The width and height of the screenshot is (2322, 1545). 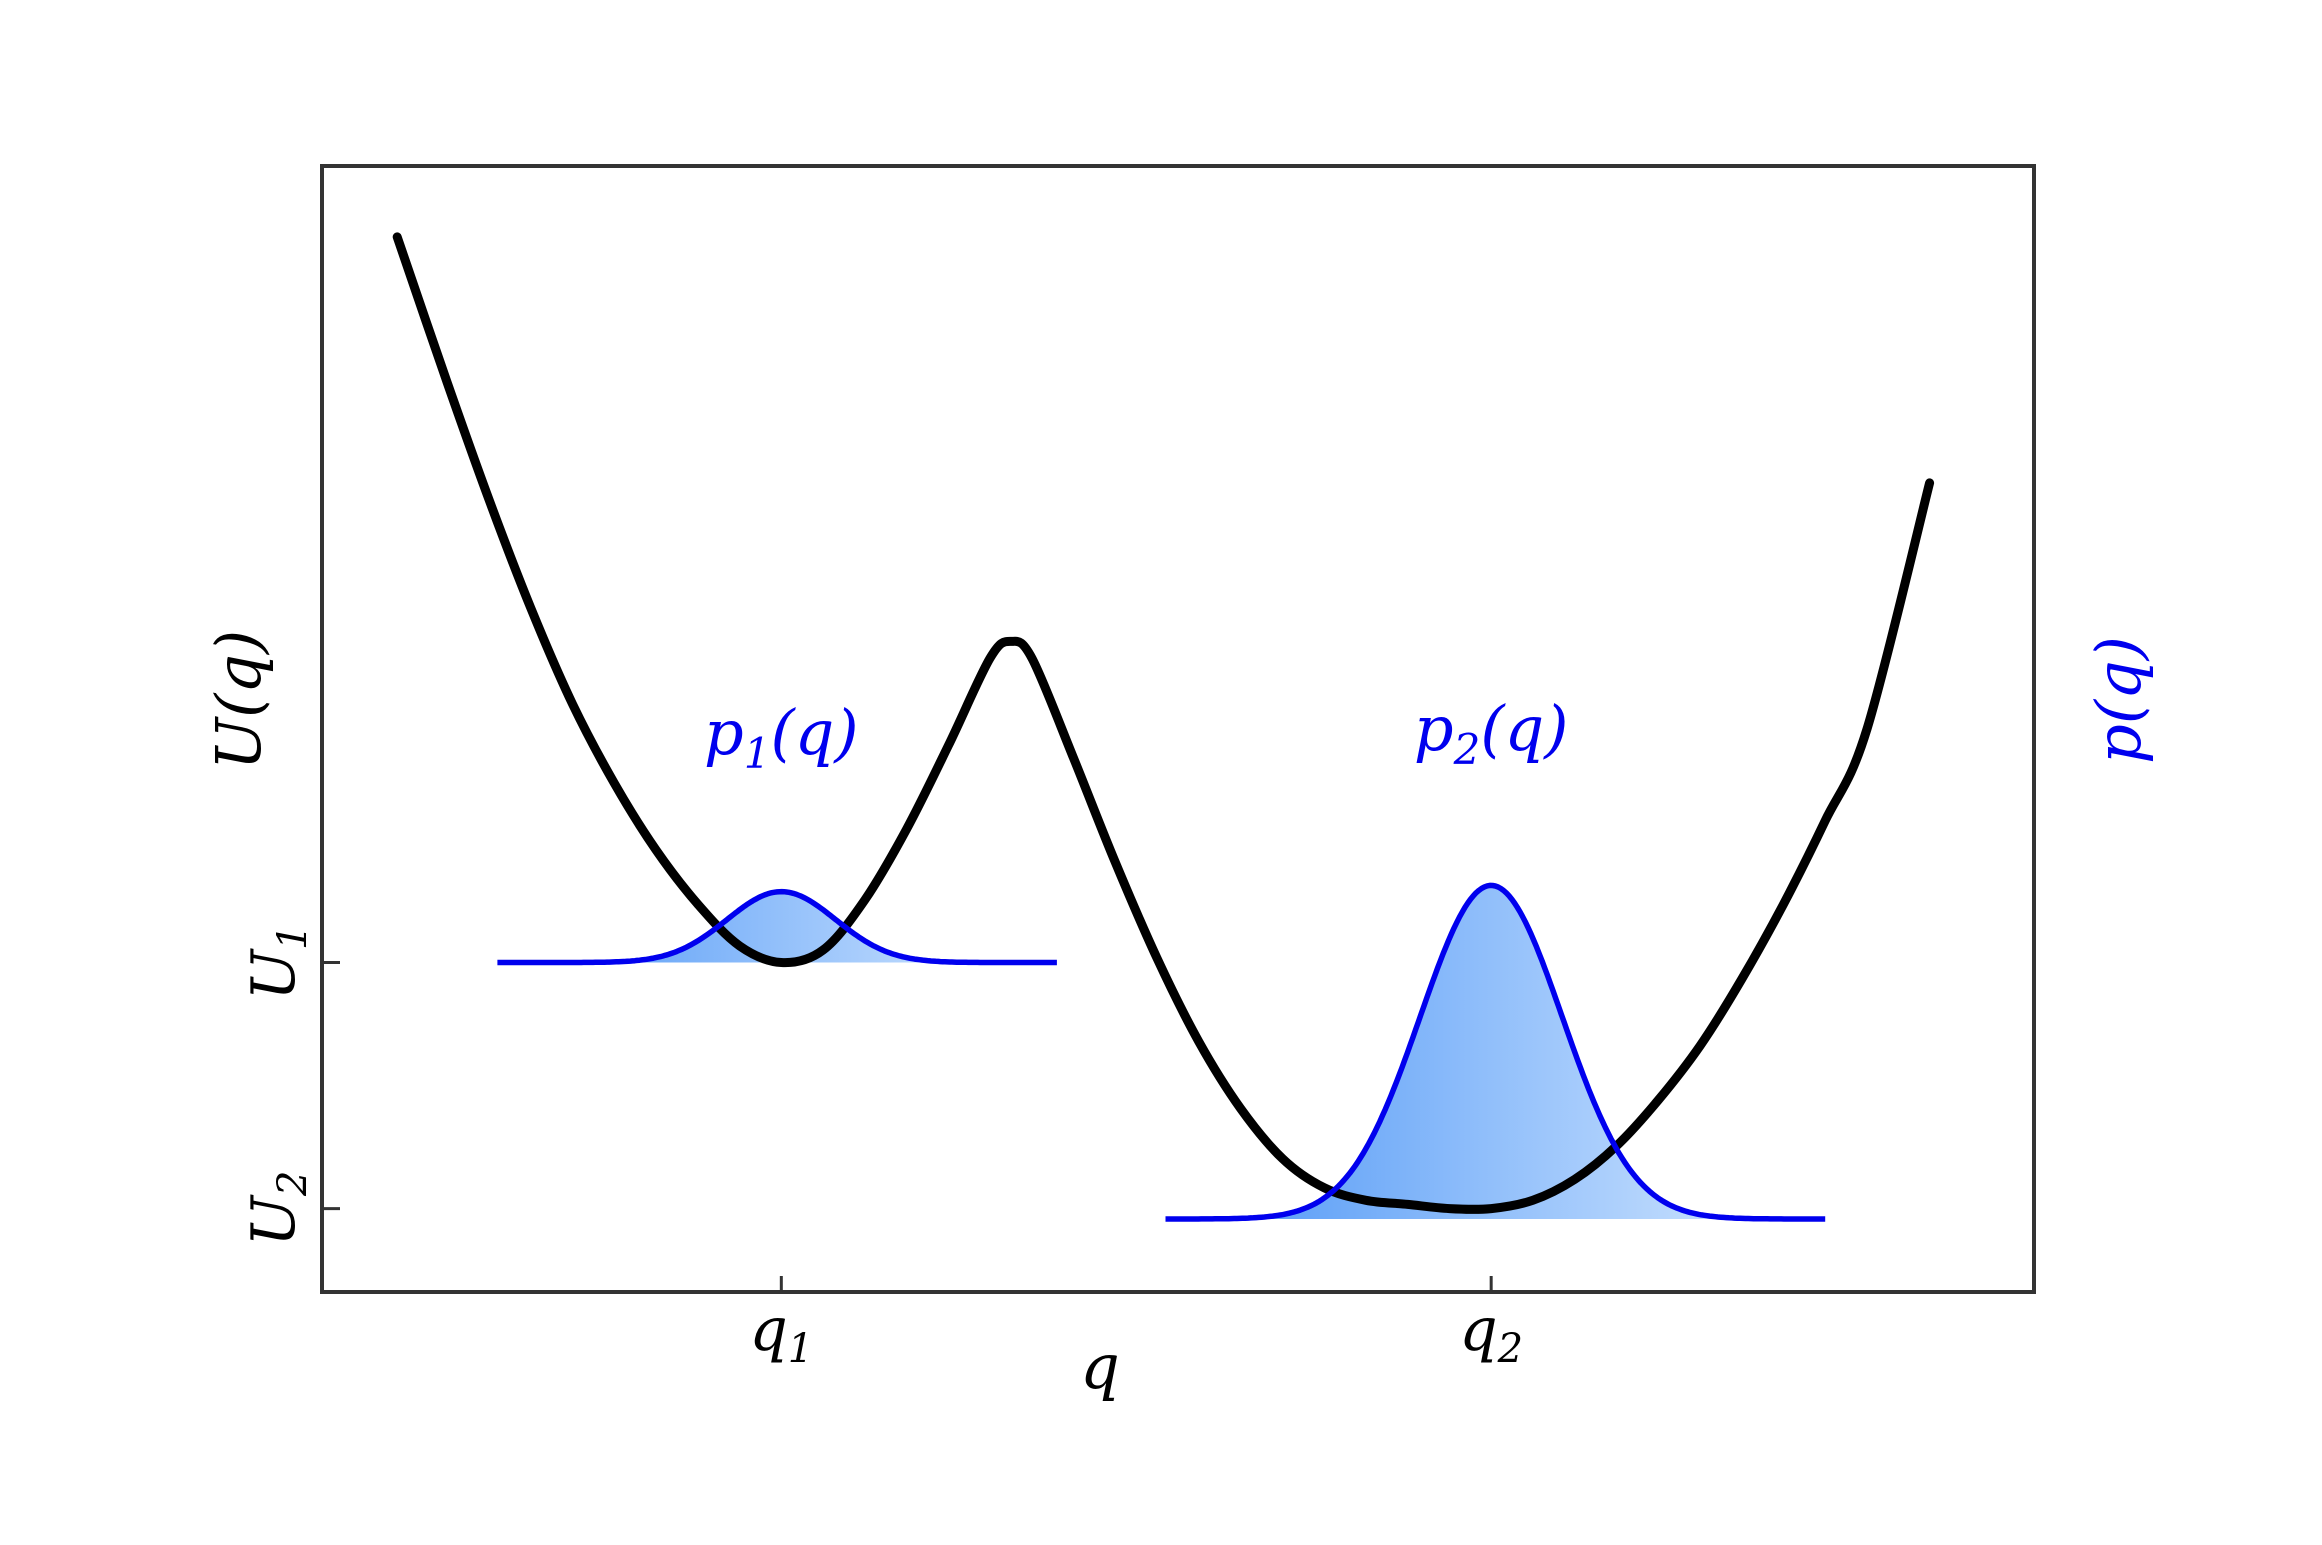 I want to click on y-axis-label-right: p(q), so click(x=2118, y=700).